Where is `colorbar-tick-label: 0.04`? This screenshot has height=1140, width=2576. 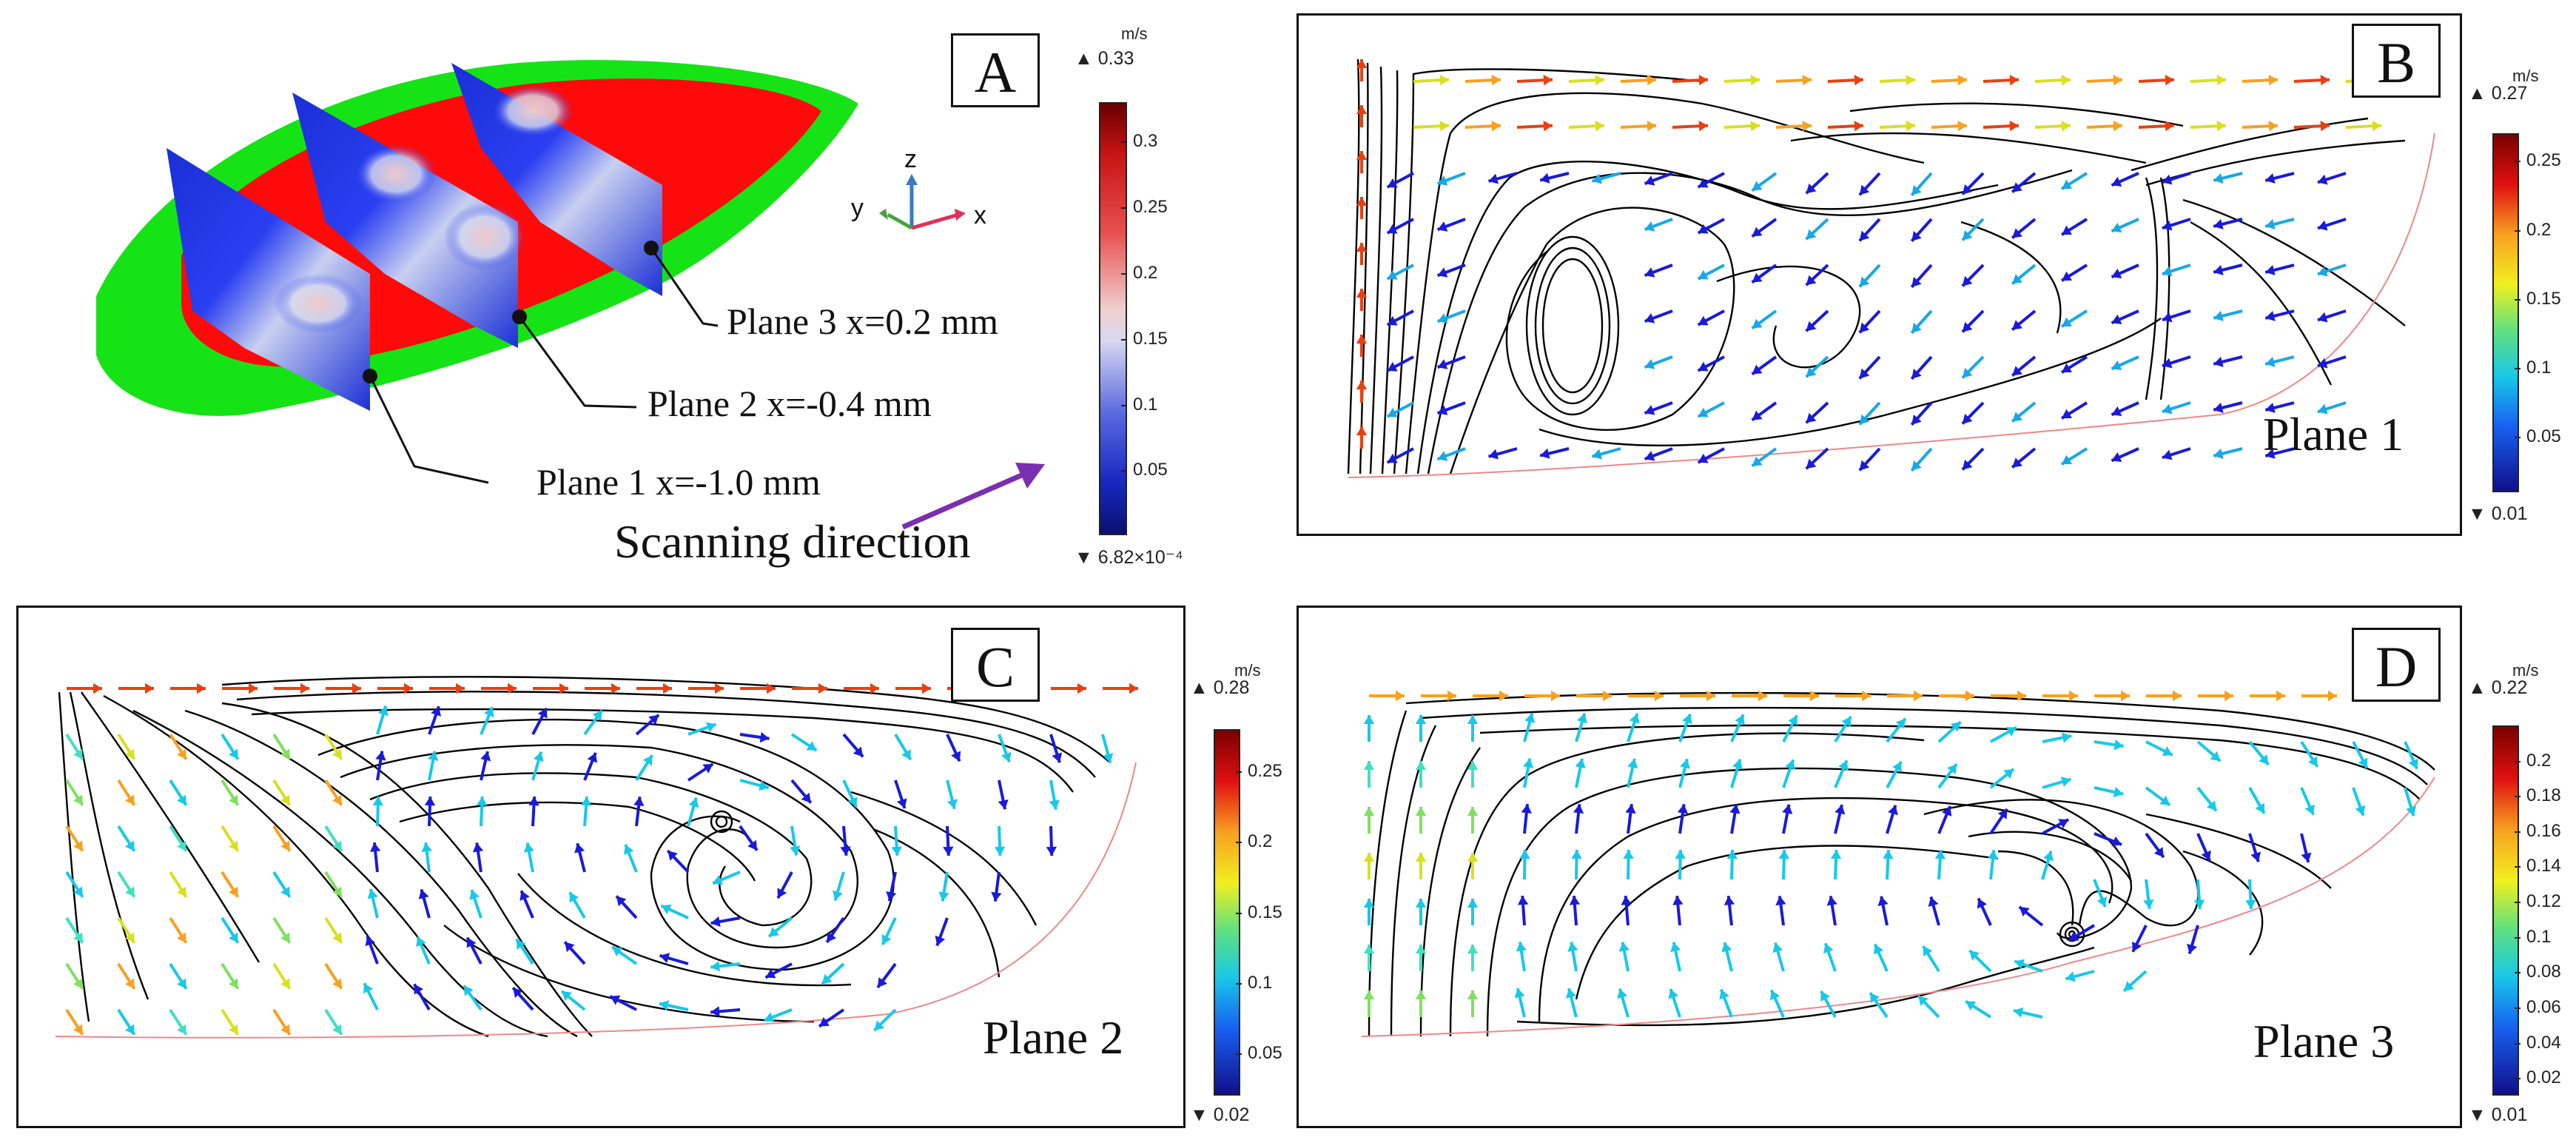
colorbar-tick-label: 0.04 is located at coordinates (2543, 1042).